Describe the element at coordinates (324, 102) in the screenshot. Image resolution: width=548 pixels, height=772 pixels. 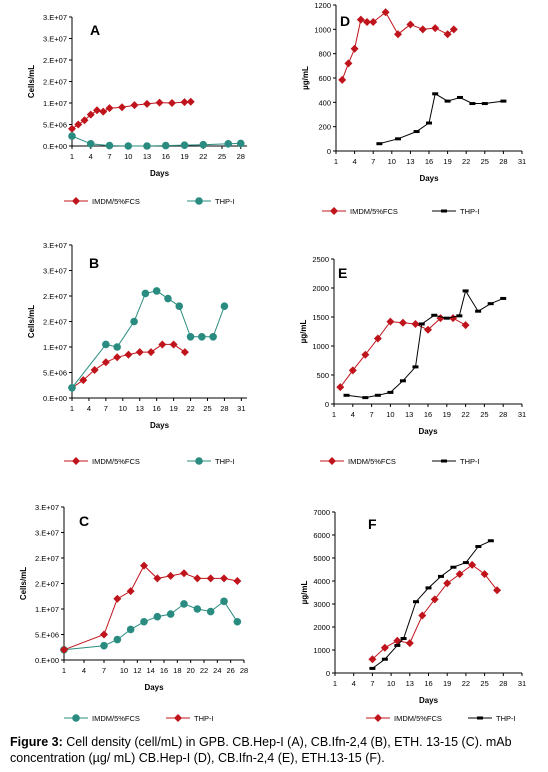
I see `y-tick-label: 400` at that location.